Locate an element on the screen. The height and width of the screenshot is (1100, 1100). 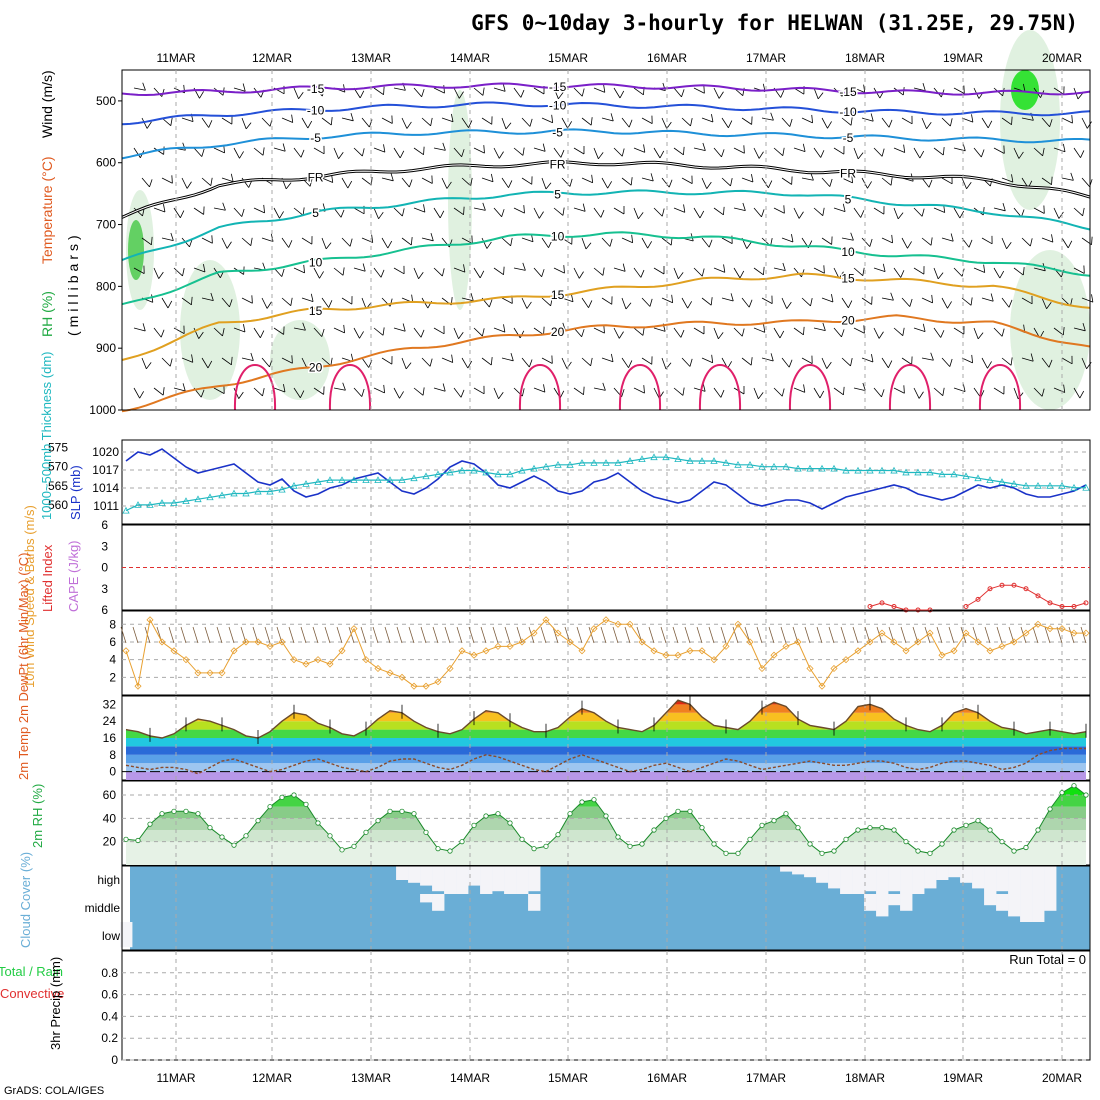
isotherm-label: FR is located at coordinates (848, 174).